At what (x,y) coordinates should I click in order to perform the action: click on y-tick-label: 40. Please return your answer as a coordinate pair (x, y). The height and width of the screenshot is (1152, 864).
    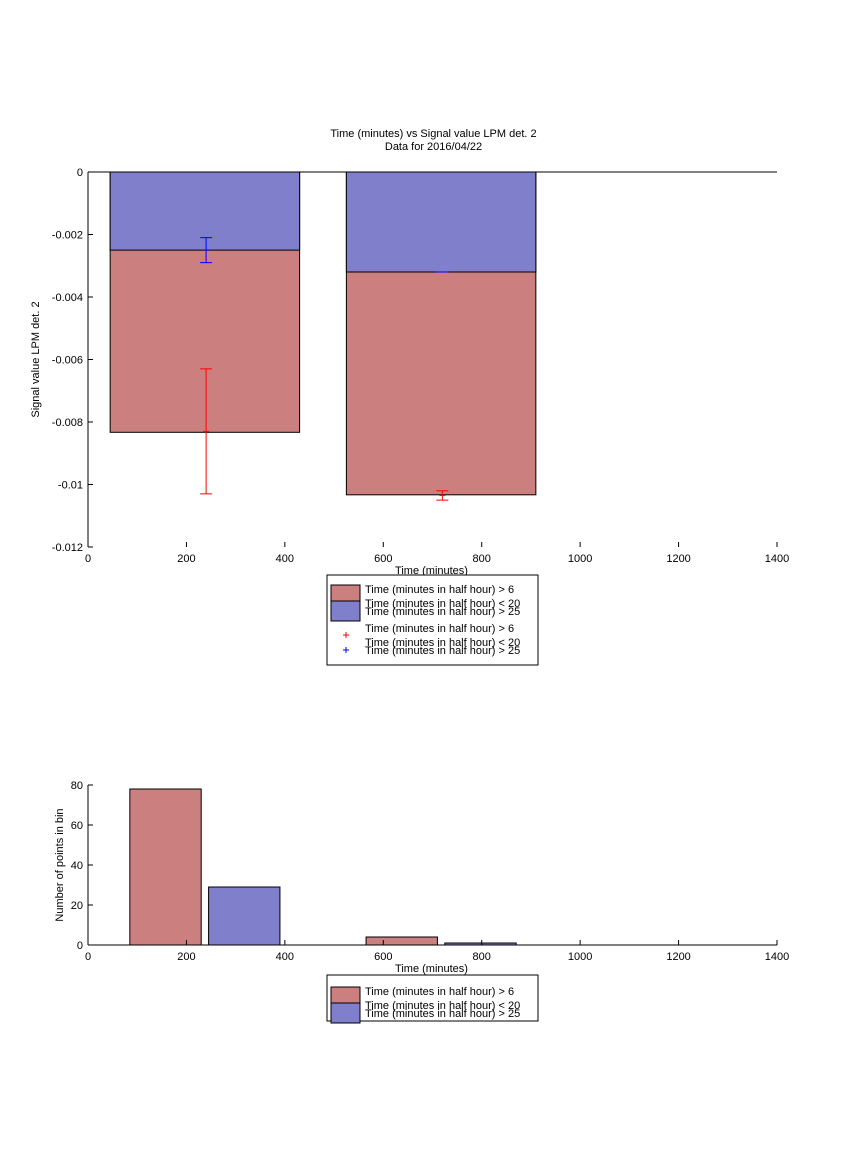
    Looking at the image, I should click on (77, 866).